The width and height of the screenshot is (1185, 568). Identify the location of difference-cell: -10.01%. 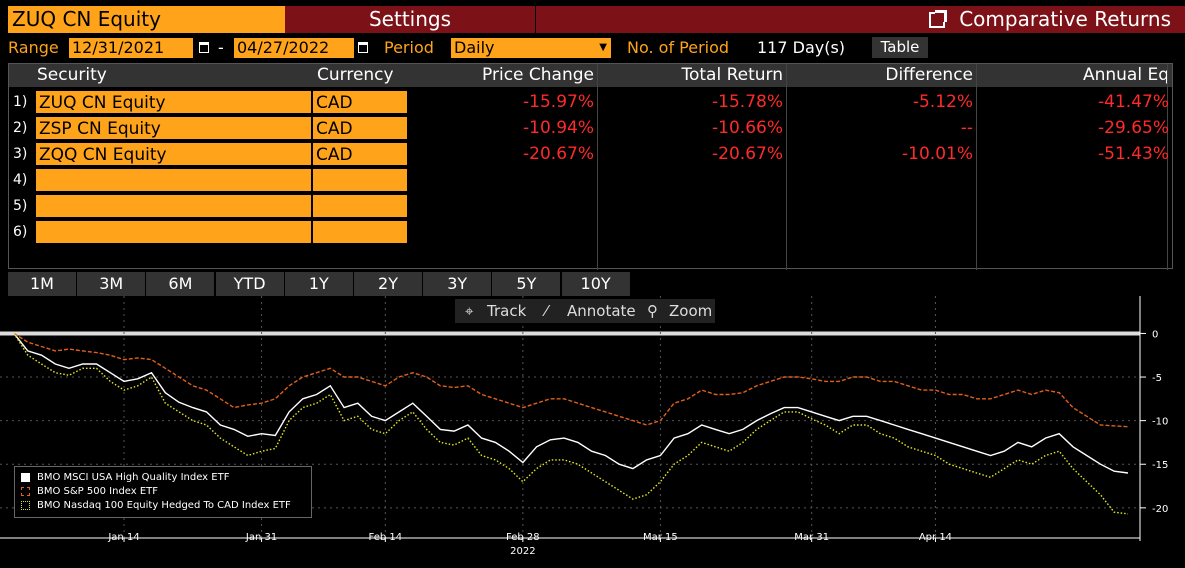
(937, 154).